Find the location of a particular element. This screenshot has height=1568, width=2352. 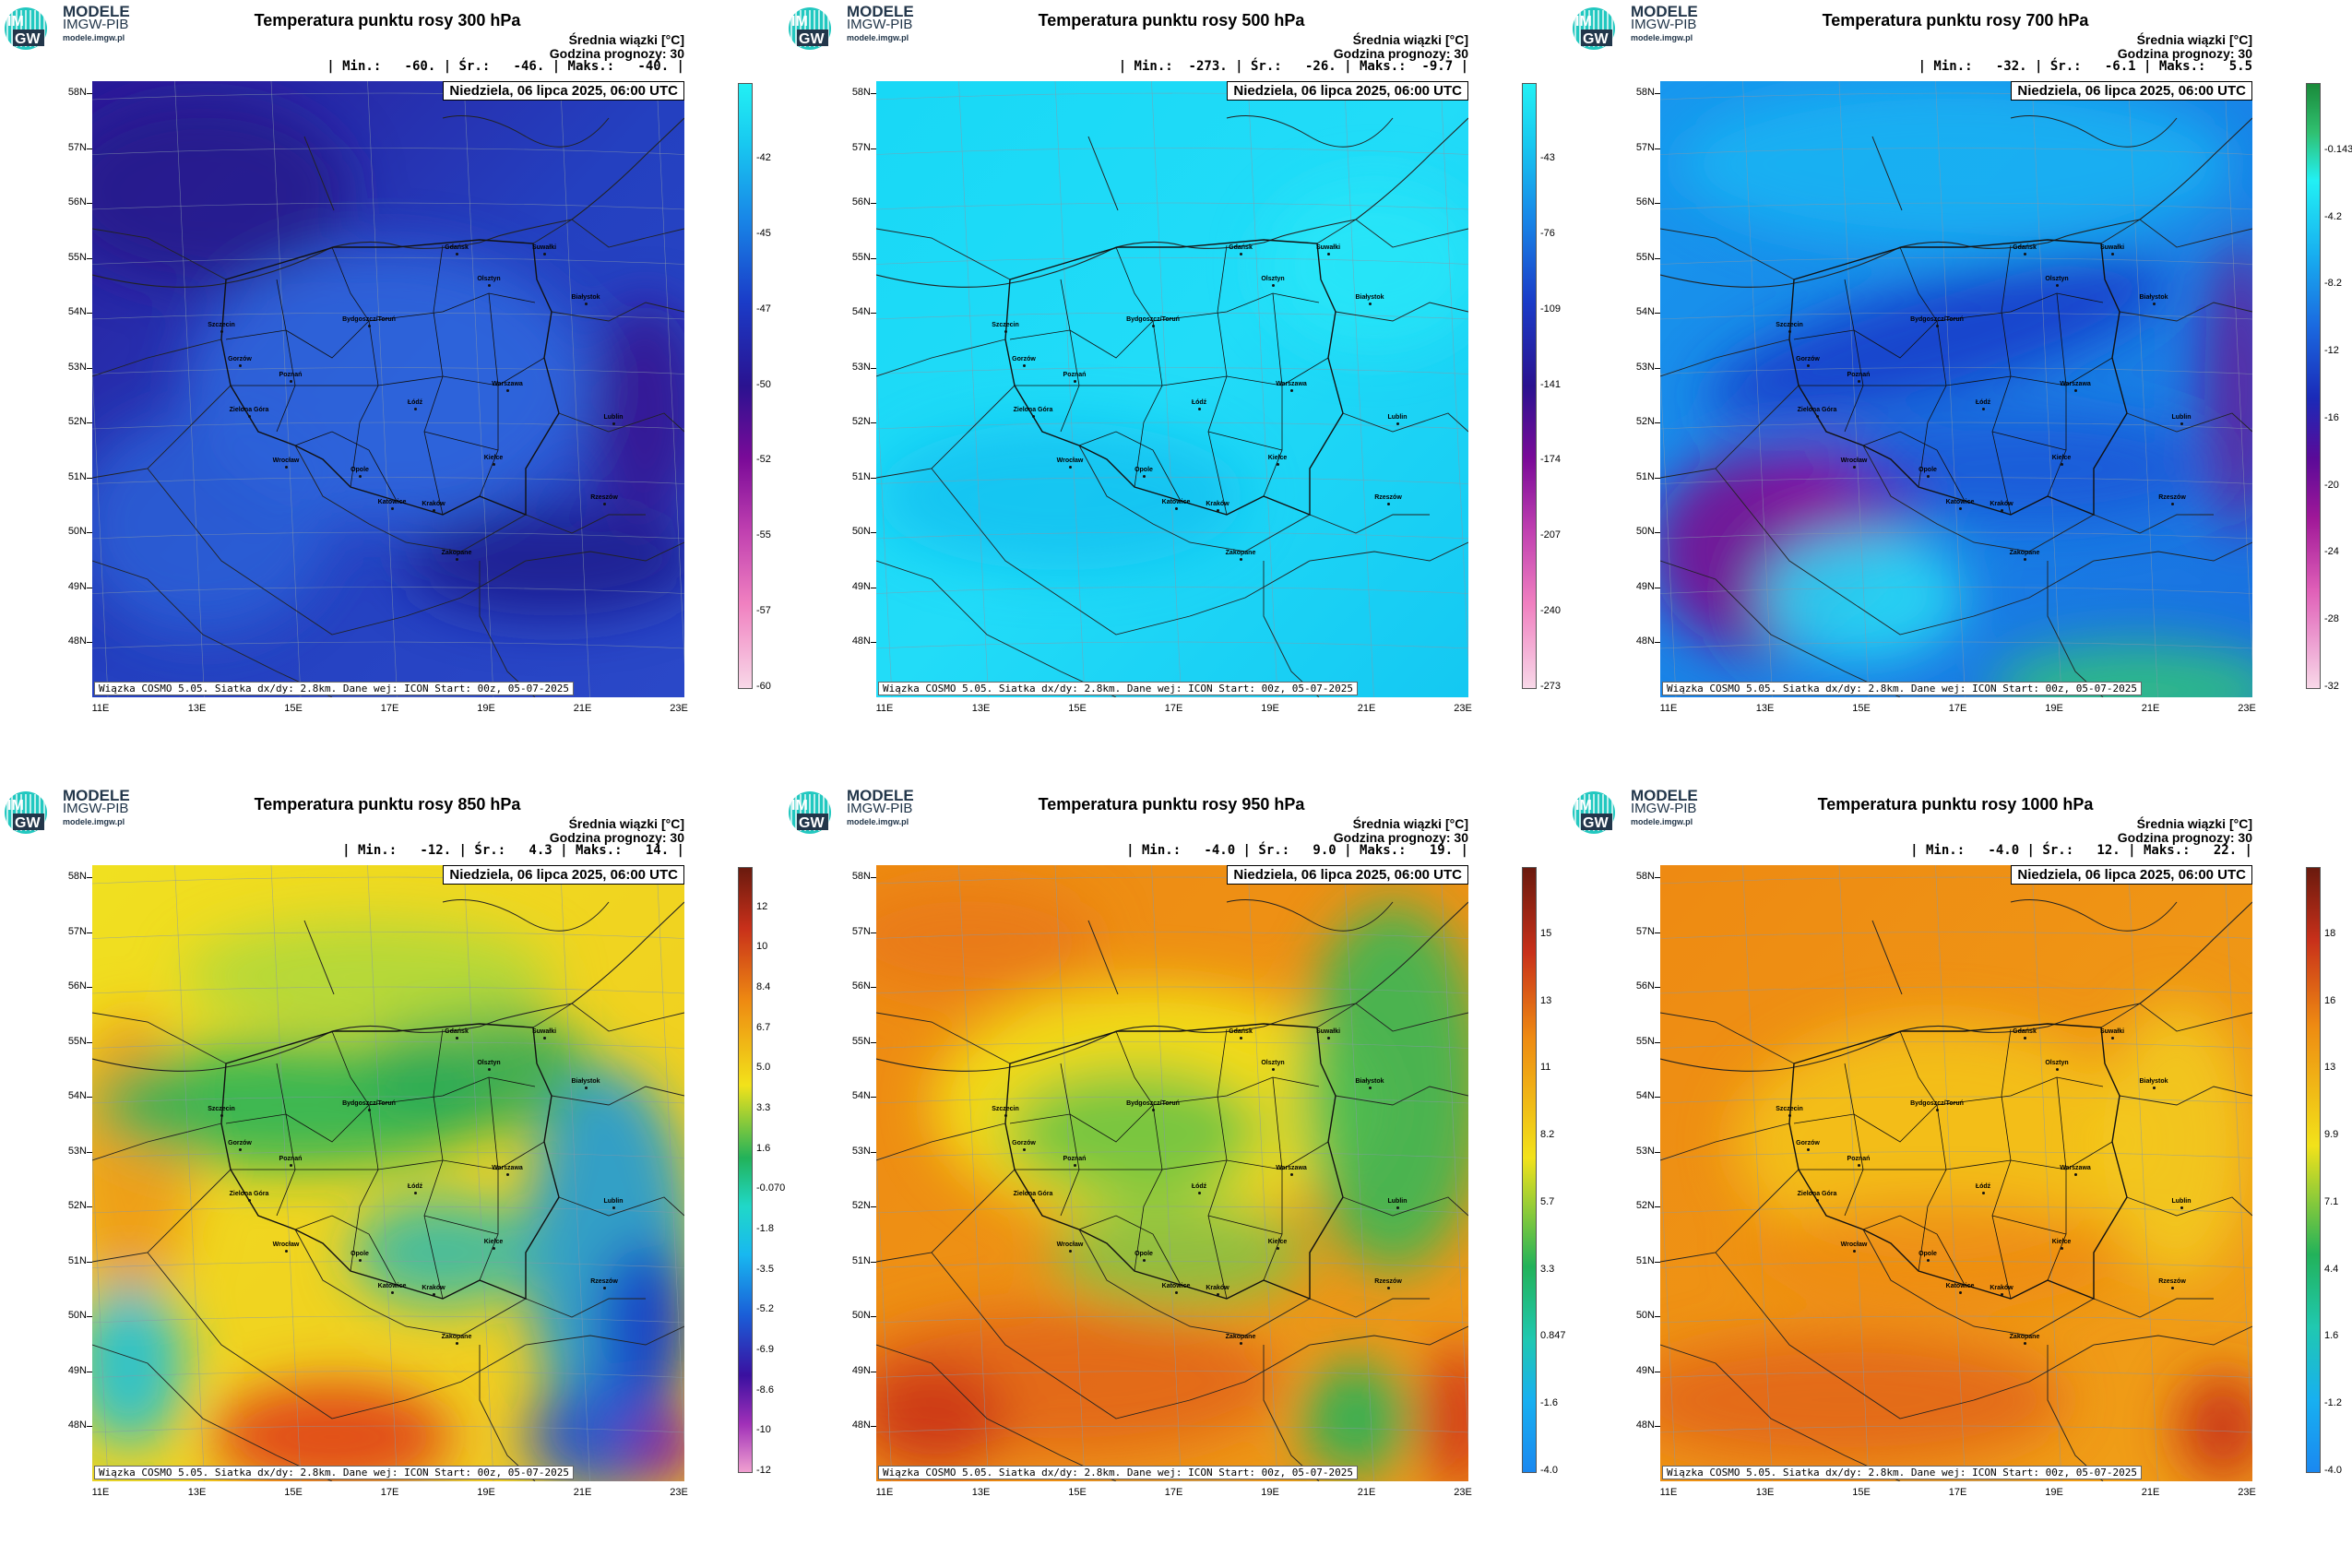

panel-title: Temperatura punktu rosy 850 hPa is located at coordinates (387, 804).